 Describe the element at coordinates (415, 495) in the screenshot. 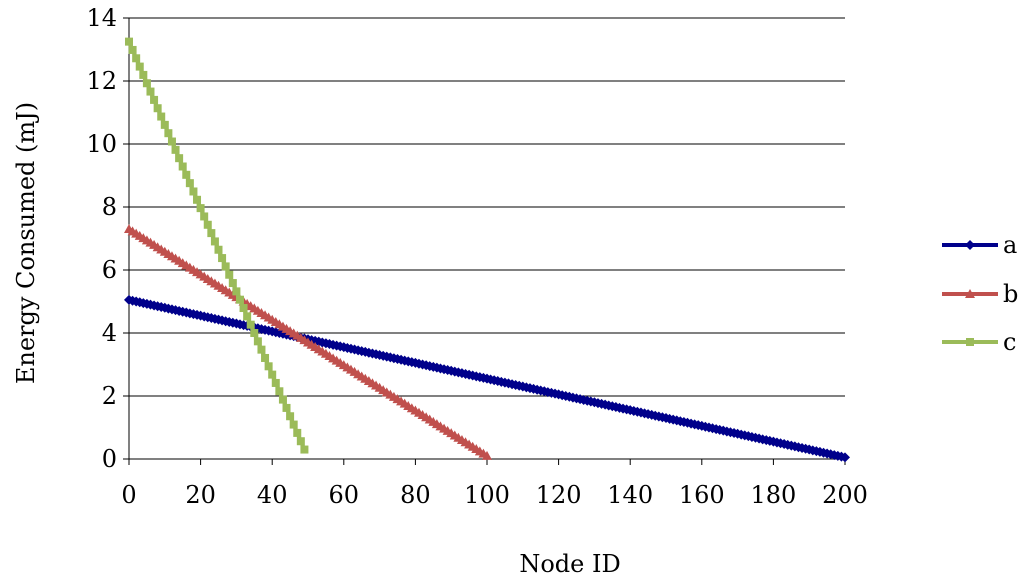

I see `x-tick-label: 80` at that location.